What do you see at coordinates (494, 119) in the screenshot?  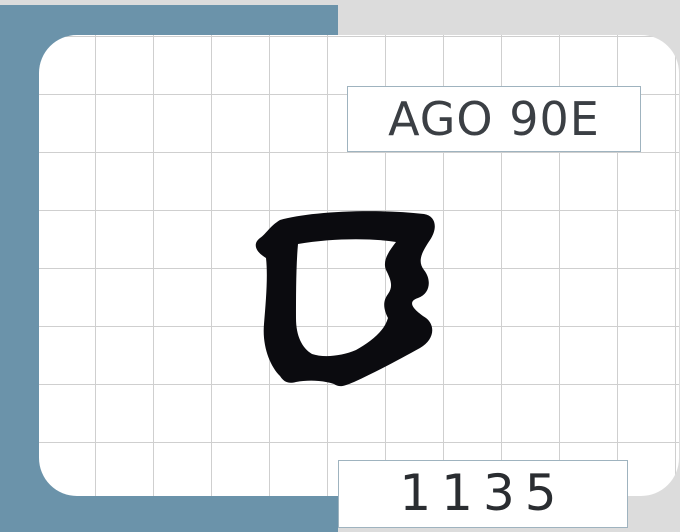 I see `code-label: AGO 90E` at bounding box center [494, 119].